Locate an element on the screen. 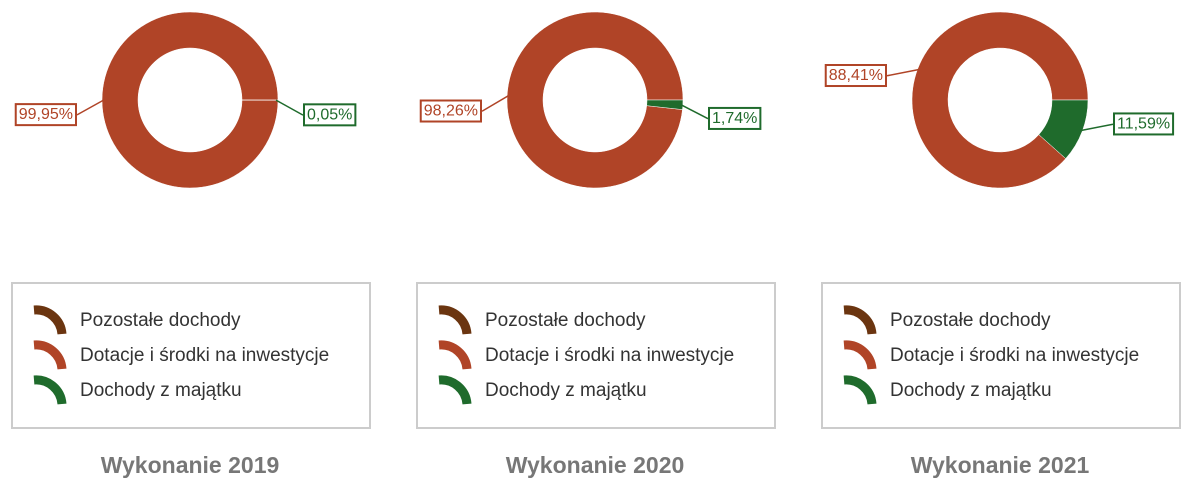  value-label: 11,59% is located at coordinates (1143, 123).